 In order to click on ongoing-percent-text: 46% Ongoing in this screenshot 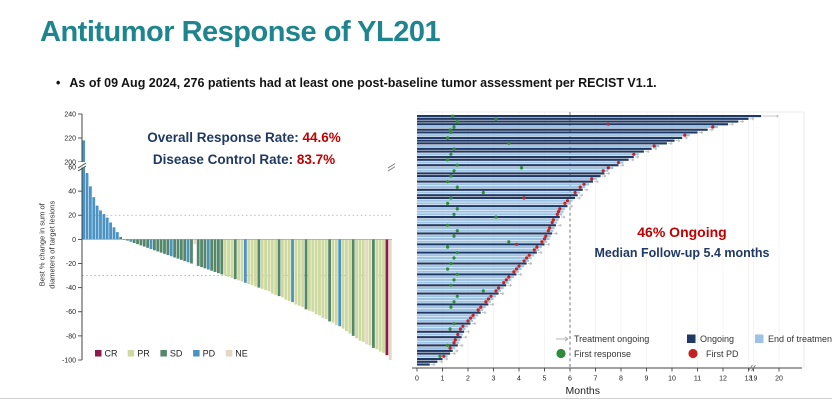, I will do `click(682, 232)`.